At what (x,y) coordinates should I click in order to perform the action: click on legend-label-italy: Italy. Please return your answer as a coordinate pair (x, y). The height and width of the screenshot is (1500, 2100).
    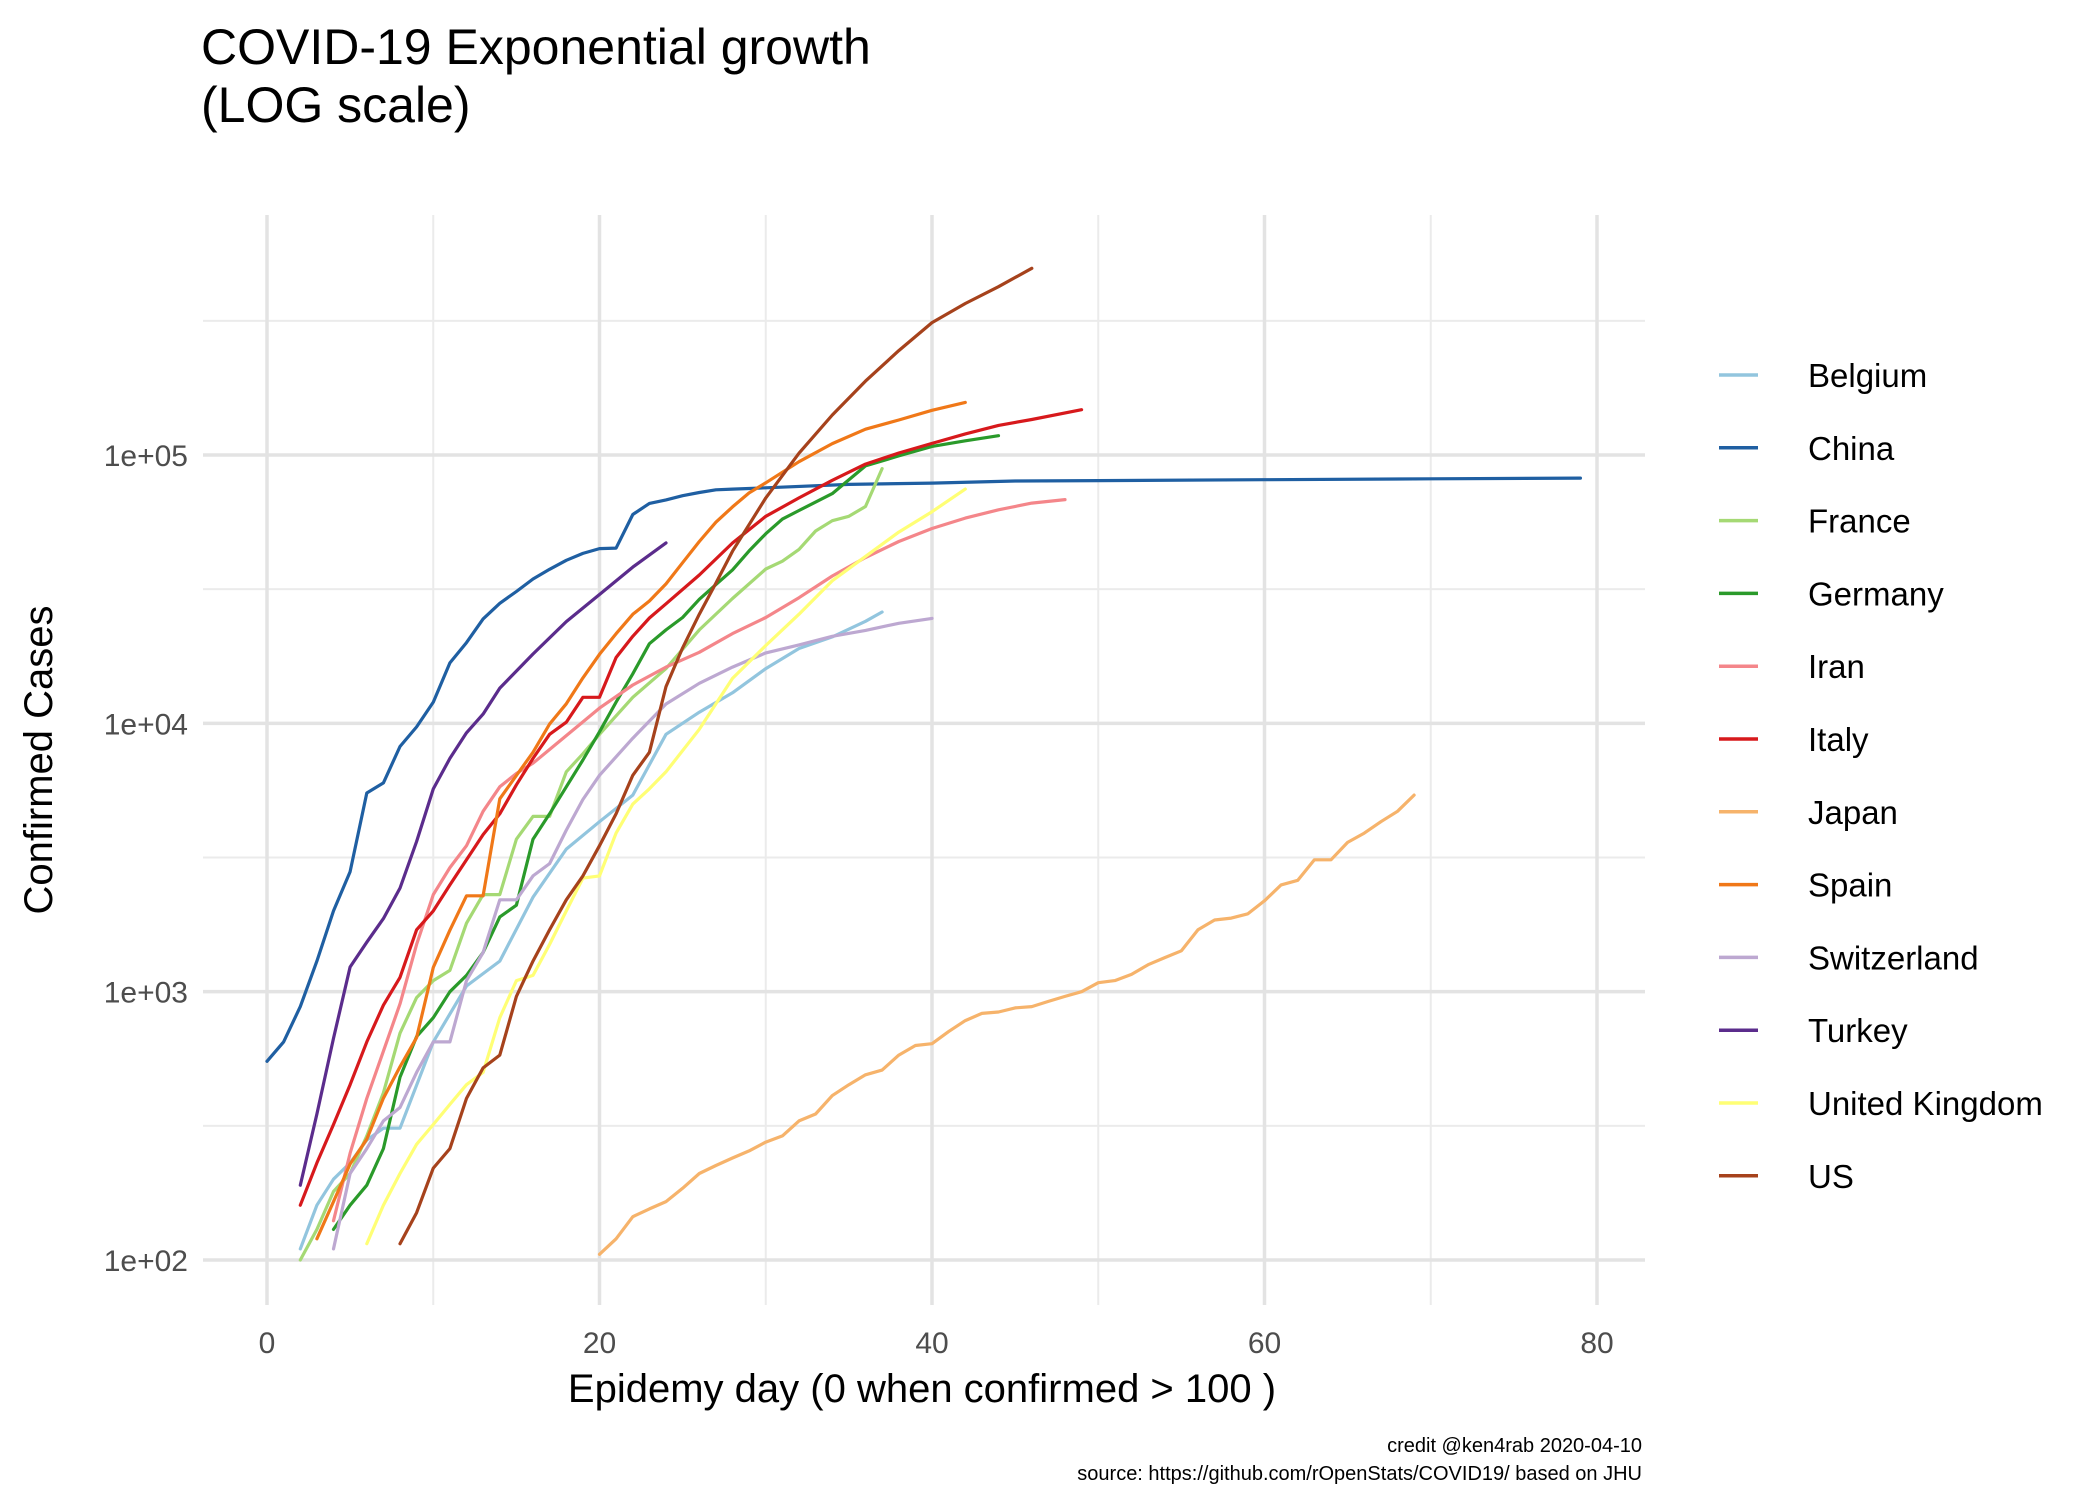
    Looking at the image, I should click on (1838, 739).